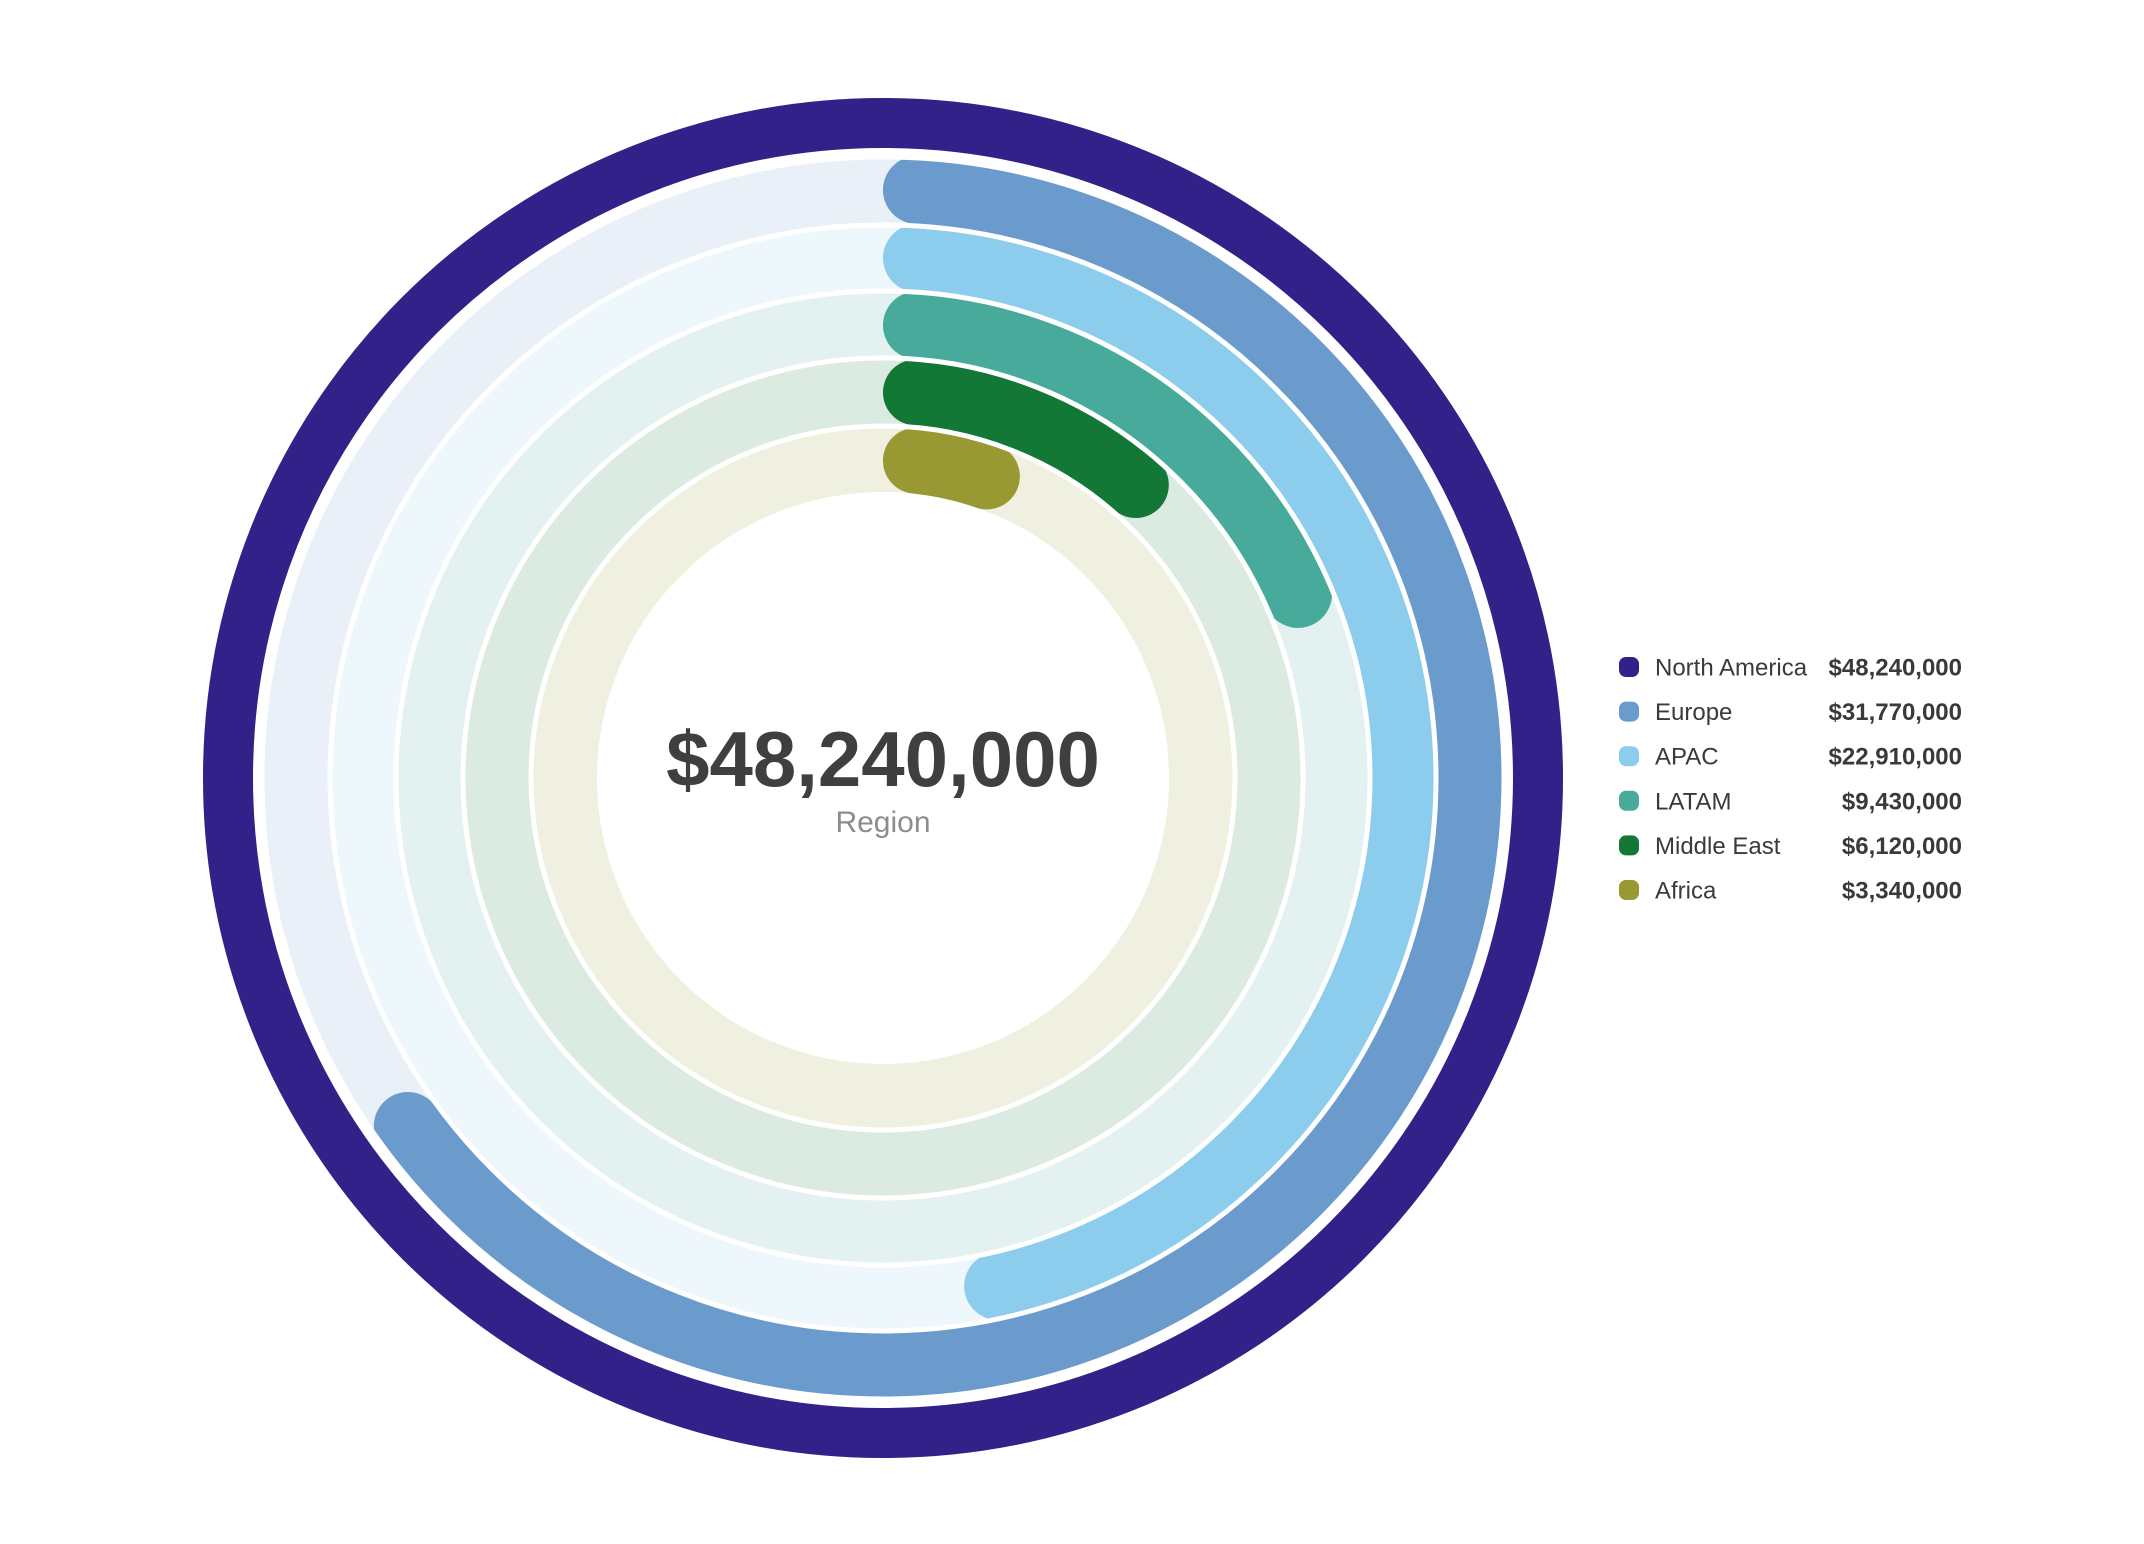 Image resolution: width=2144 pixels, height=1544 pixels. I want to click on legend-value: $31,770,000, so click(1895, 712).